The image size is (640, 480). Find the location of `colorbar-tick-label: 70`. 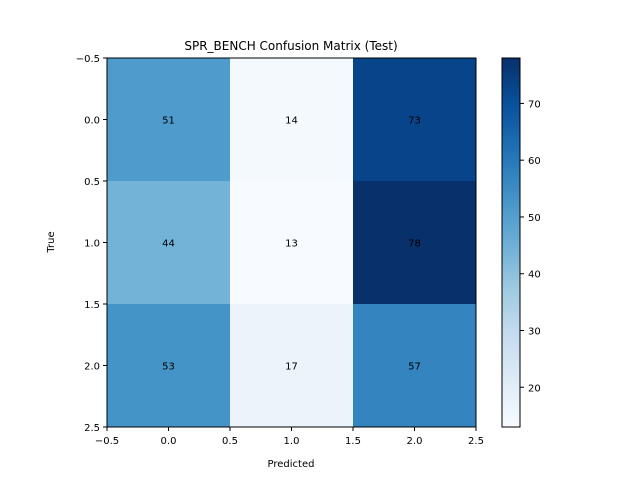

colorbar-tick-label: 70 is located at coordinates (534, 104).